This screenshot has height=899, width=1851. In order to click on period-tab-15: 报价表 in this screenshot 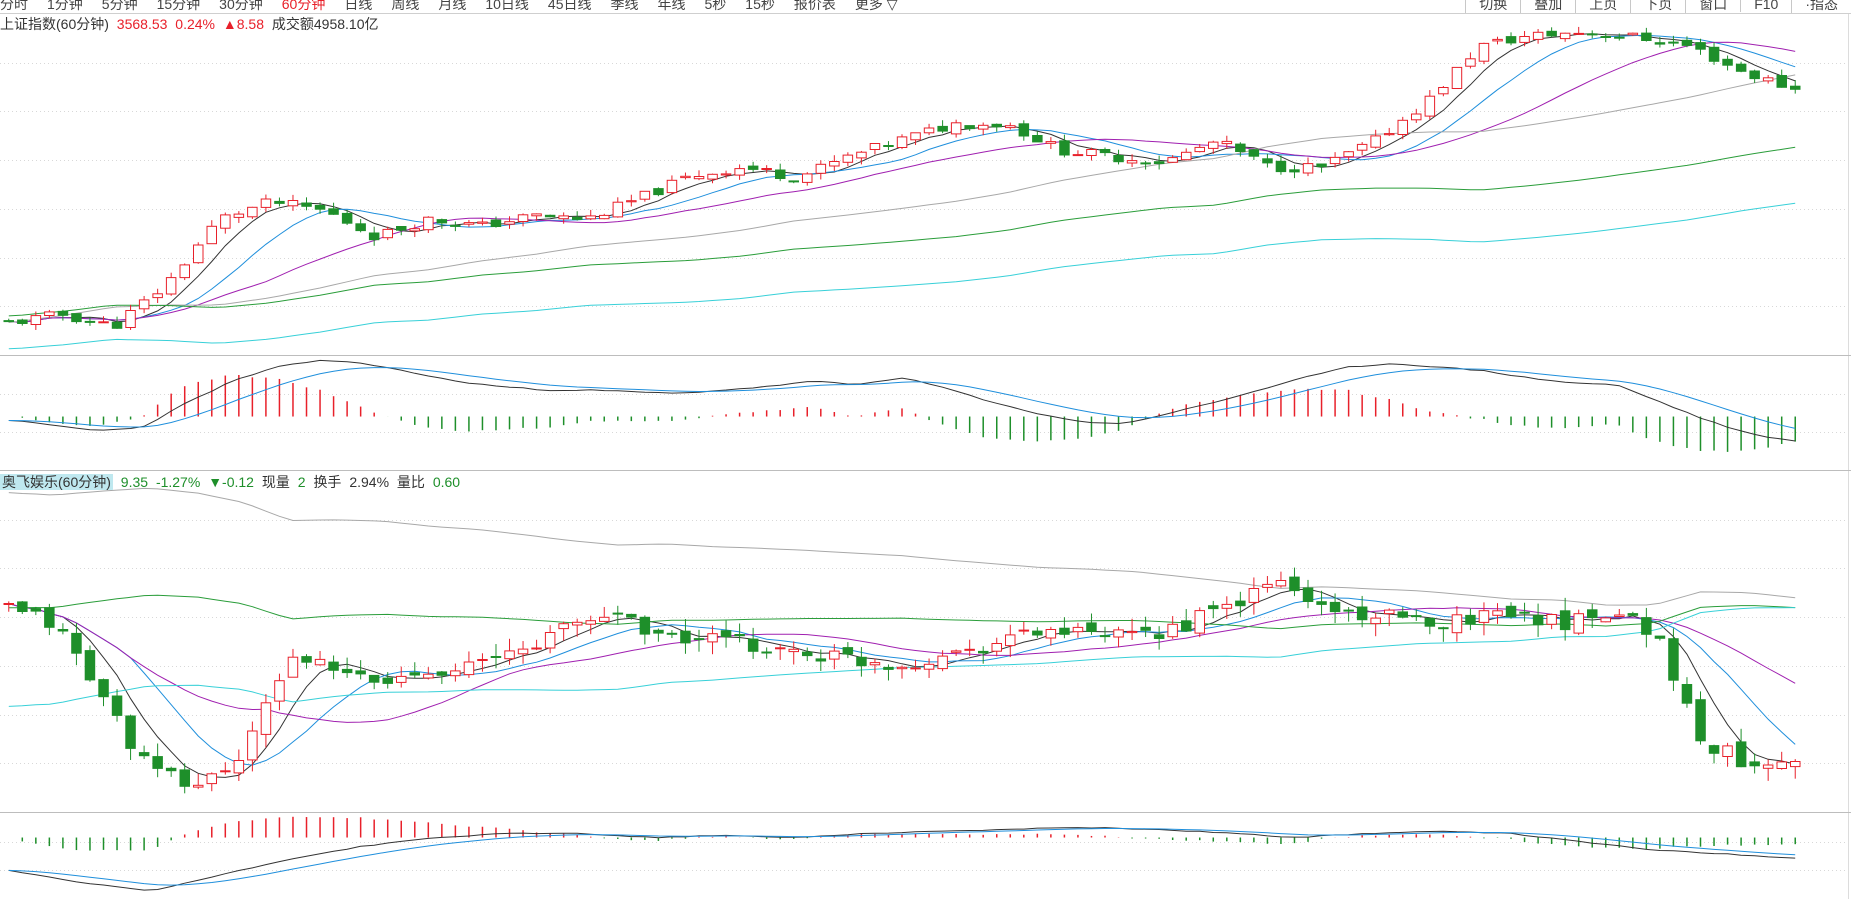, I will do `click(814, 6)`.